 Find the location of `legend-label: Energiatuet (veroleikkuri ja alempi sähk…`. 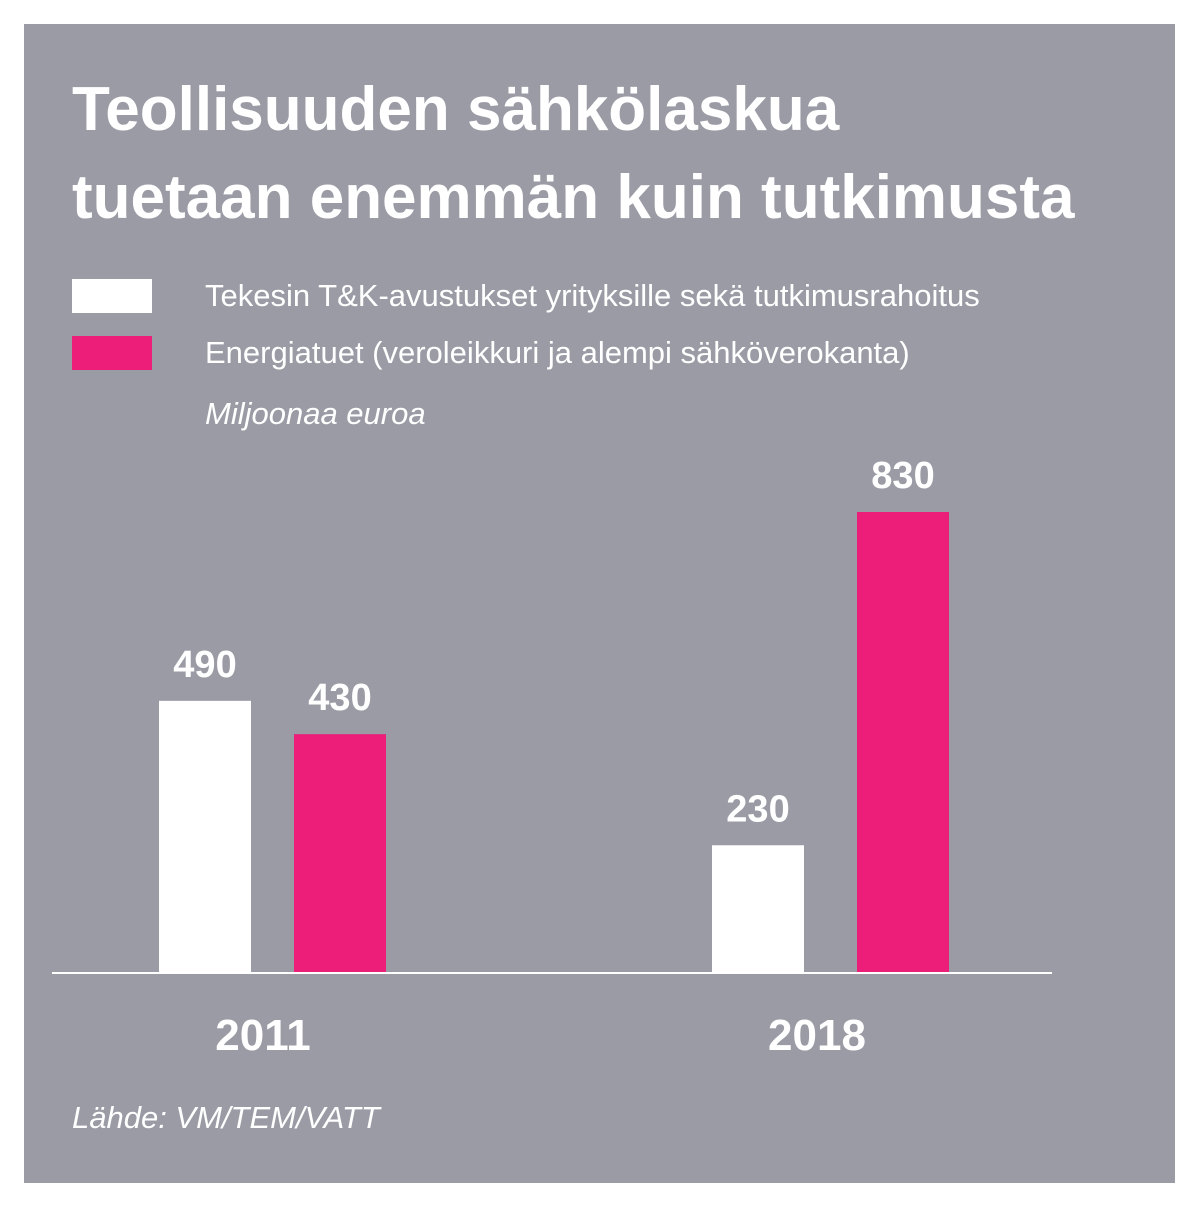

legend-label: Energiatuet (veroleikkuri ja alempi sähk… is located at coordinates (557, 352).